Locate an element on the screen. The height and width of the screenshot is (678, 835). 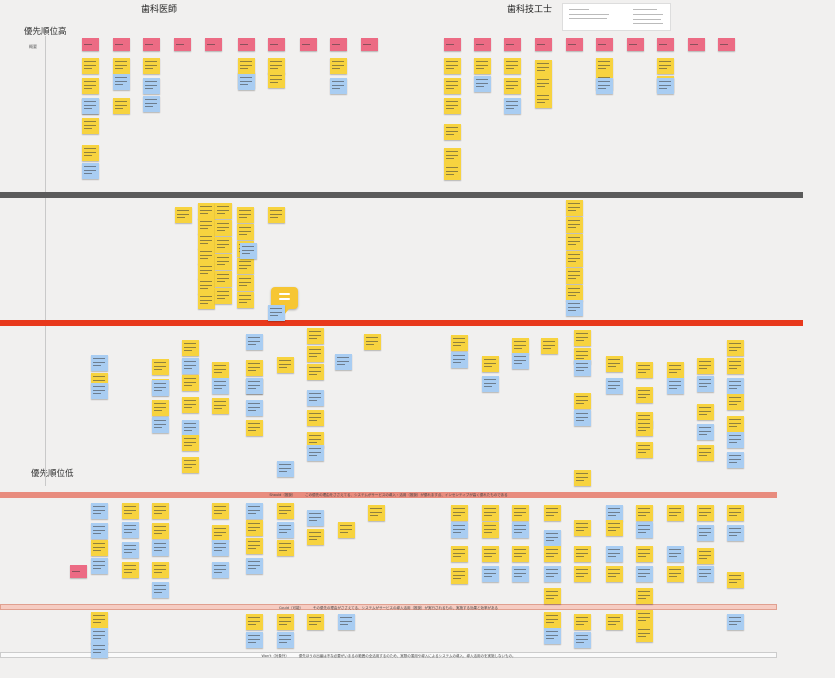
info-panel is located at coordinates (616, 17).